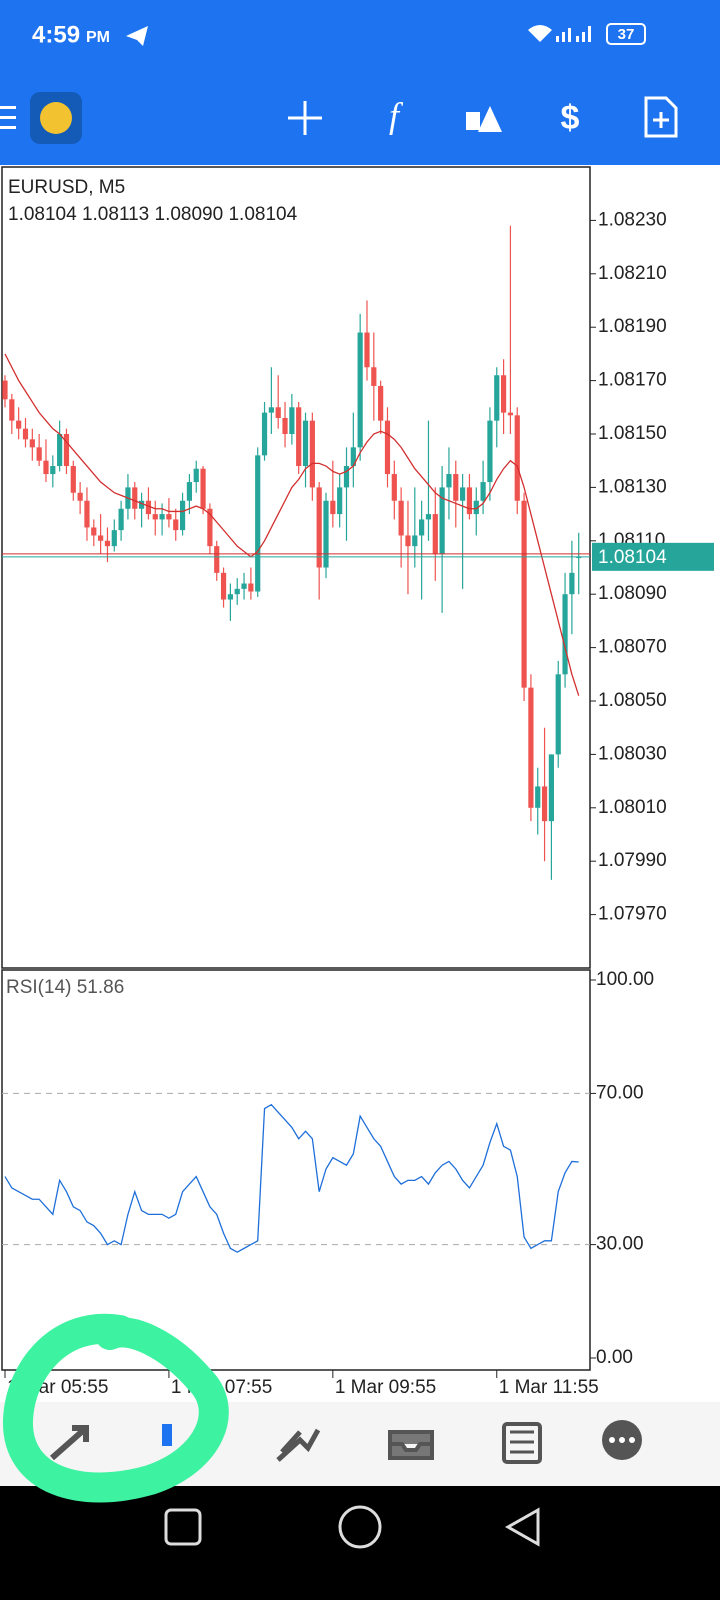 This screenshot has width=720, height=1600. What do you see at coordinates (622, 1440) in the screenshot?
I see `chat-tab-dots` at bounding box center [622, 1440].